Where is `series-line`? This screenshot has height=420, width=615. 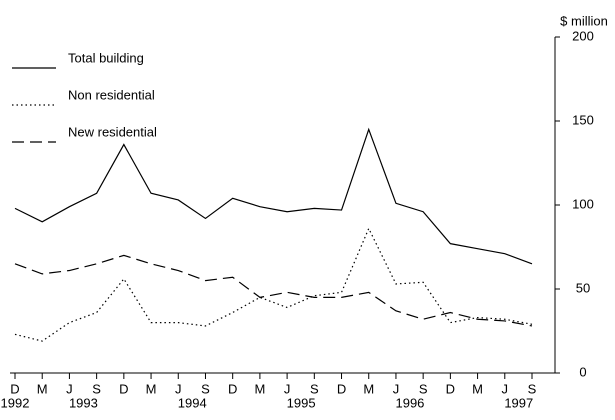
series-line is located at coordinates (273, 290).